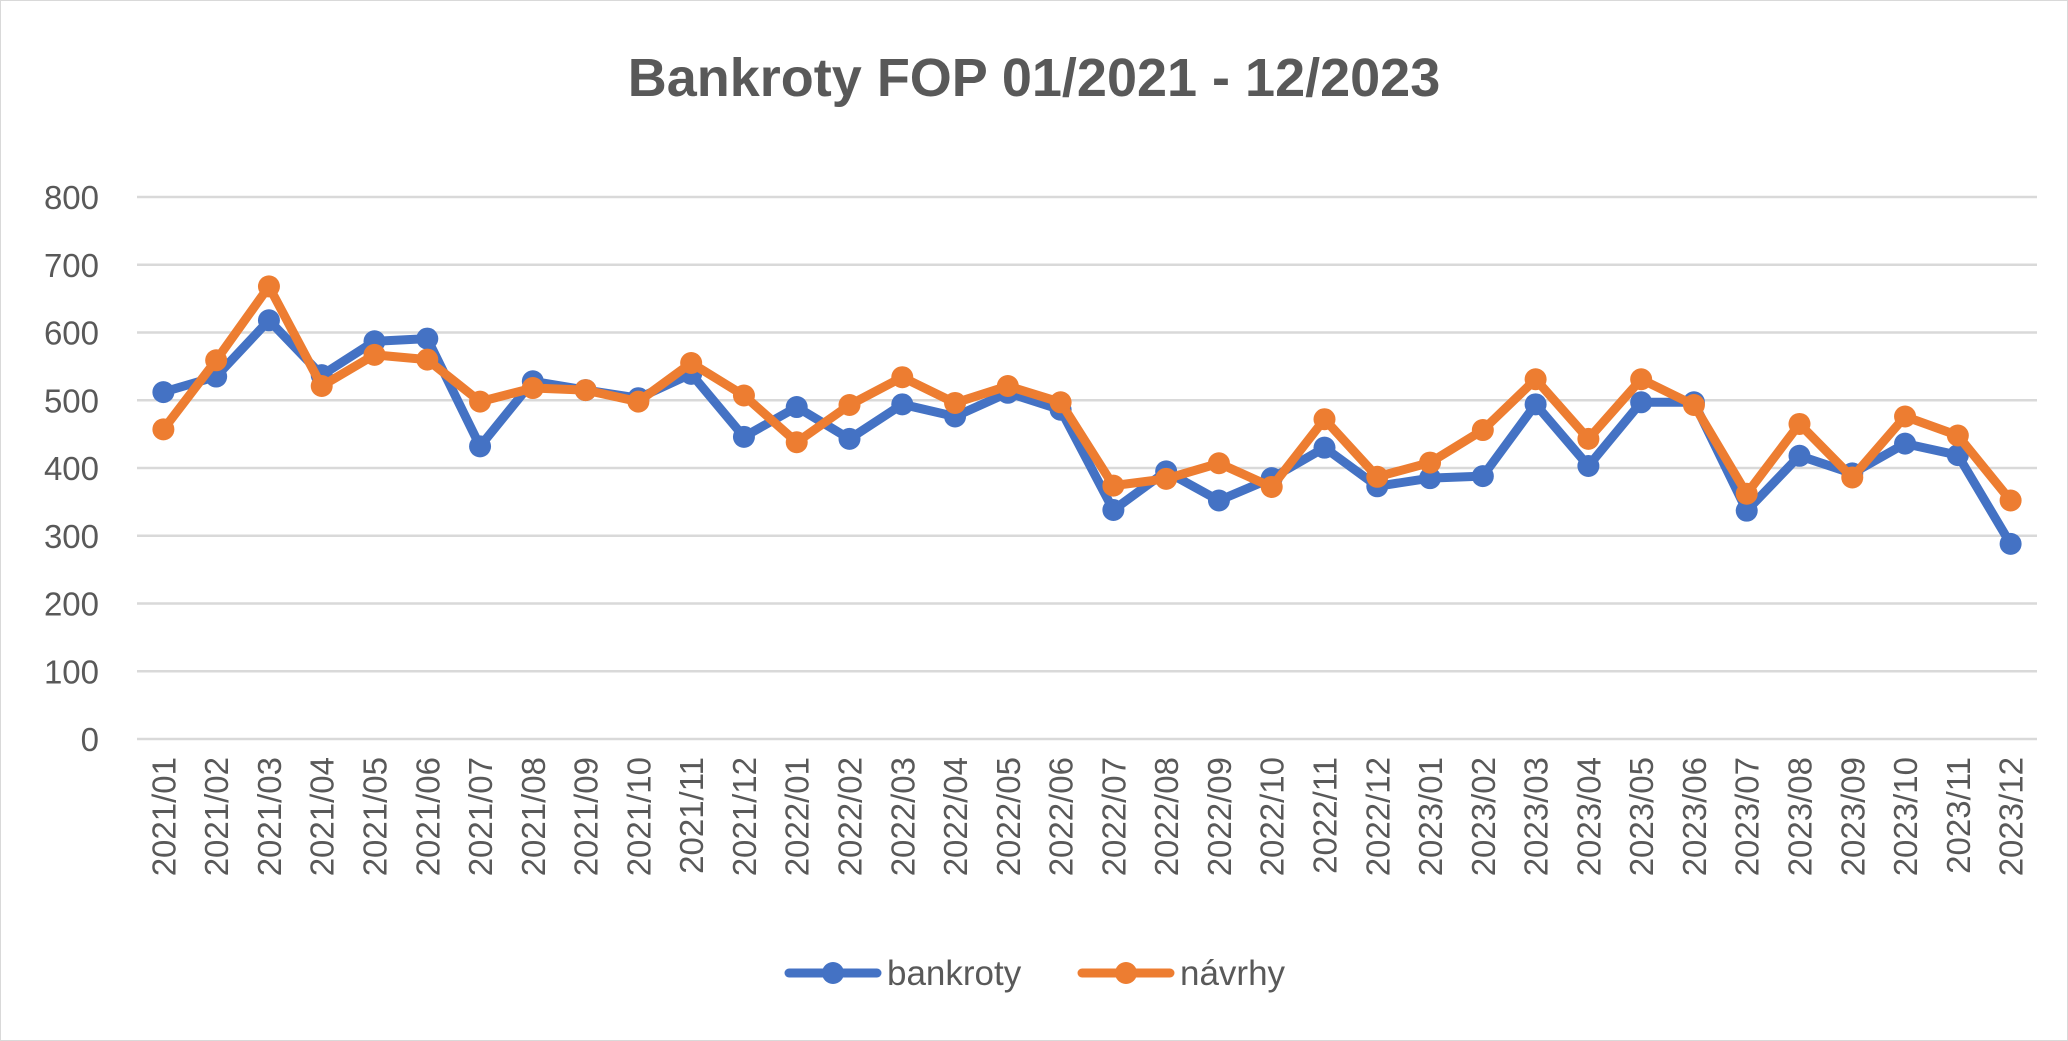 The width and height of the screenshot is (2068, 1041). What do you see at coordinates (954, 973) in the screenshot?
I see `legend-label: bankroty` at bounding box center [954, 973].